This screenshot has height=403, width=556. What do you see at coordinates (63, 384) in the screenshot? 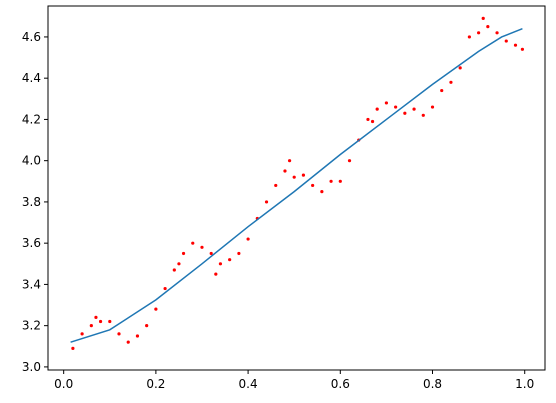
I see `x-tick-label: 0.0` at bounding box center [63, 384].